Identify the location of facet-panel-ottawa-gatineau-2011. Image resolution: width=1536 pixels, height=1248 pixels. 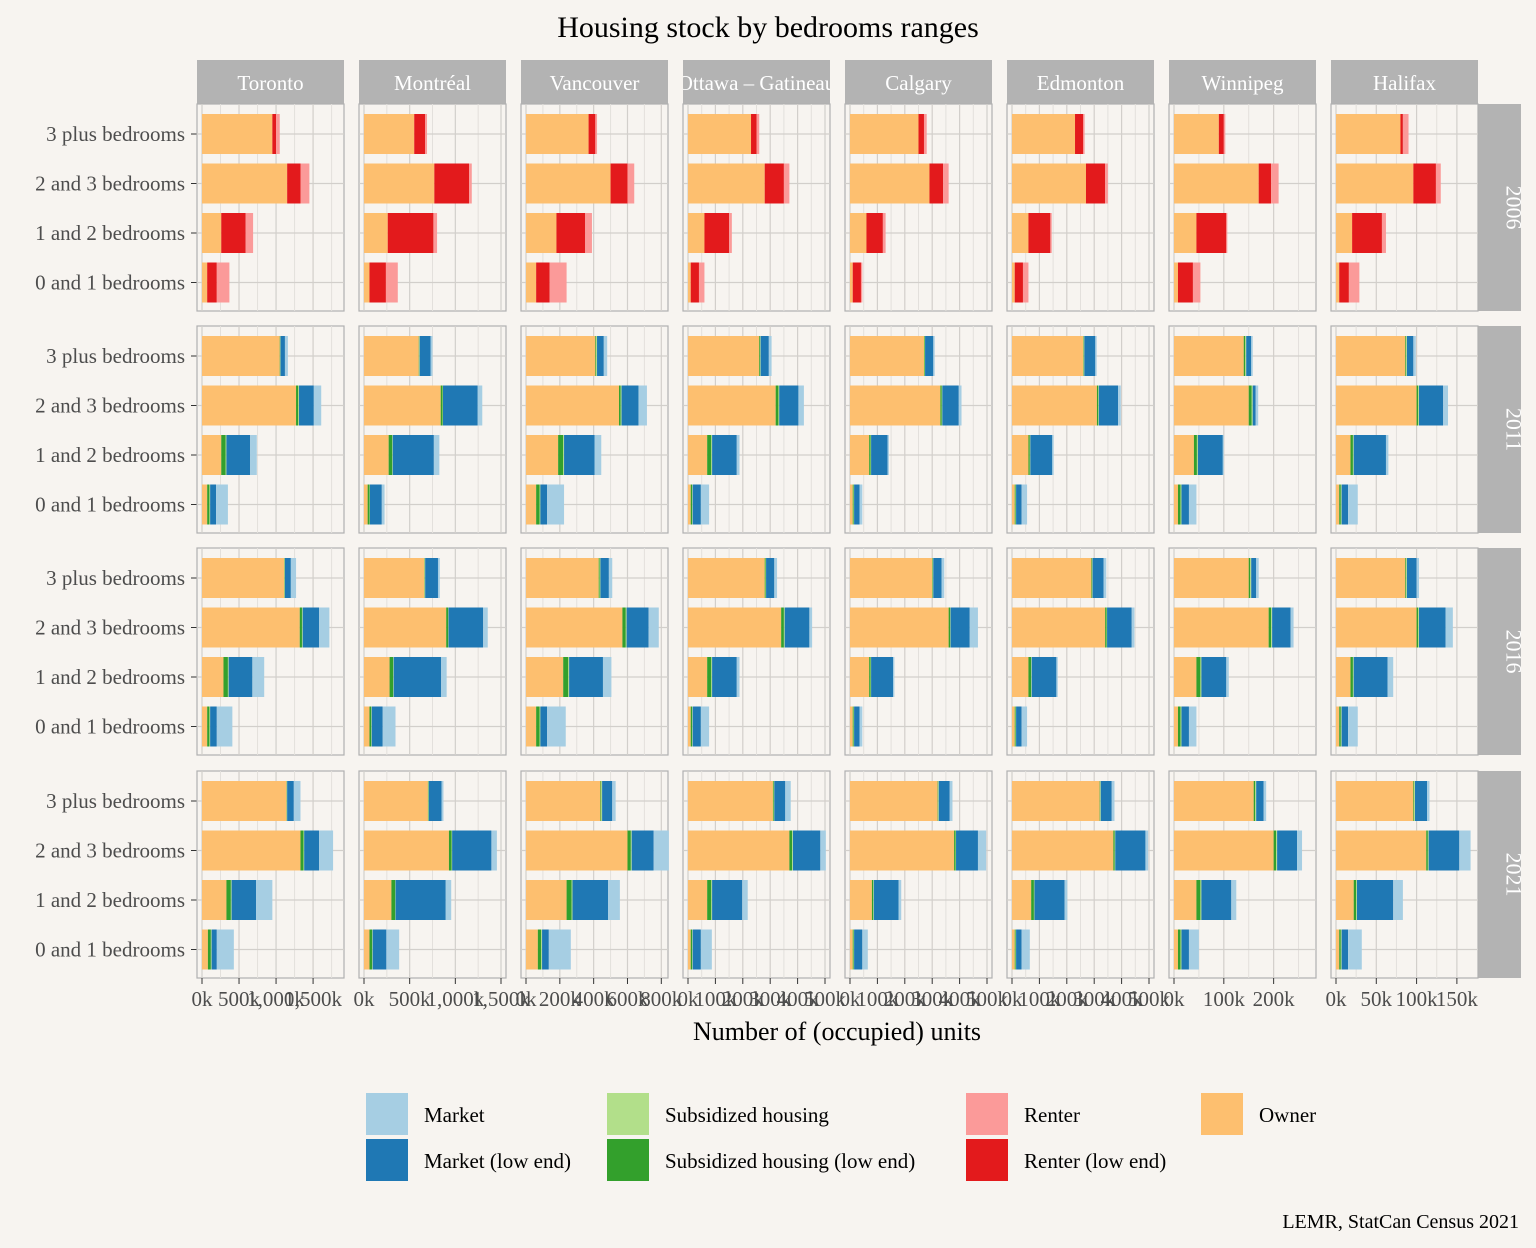
(756, 429).